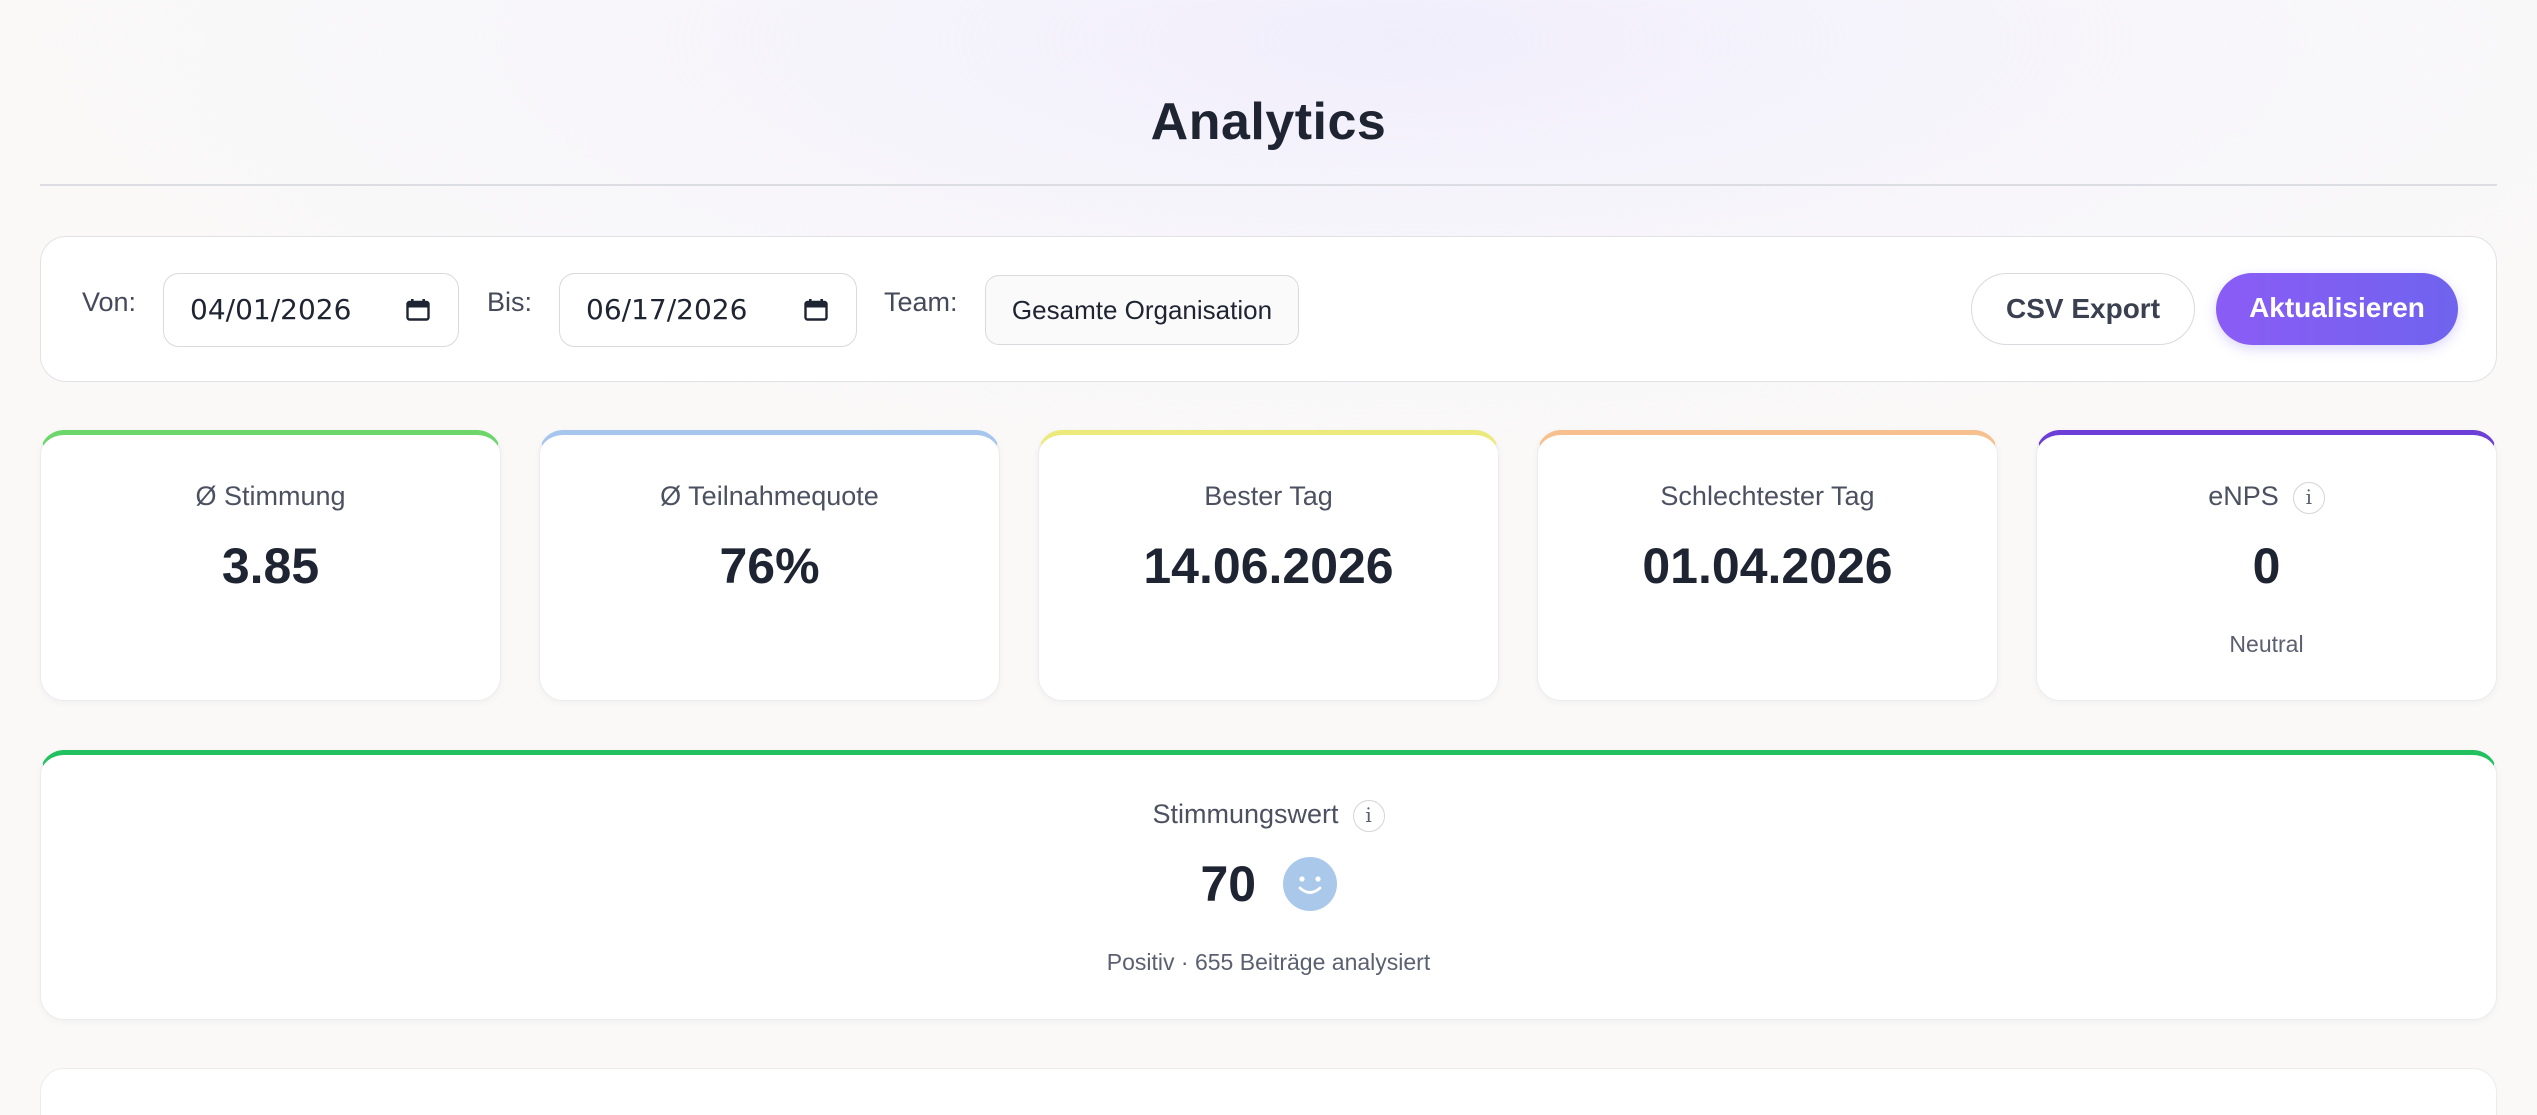 Image resolution: width=2537 pixels, height=1115 pixels. Describe the element at coordinates (1268, 496) in the screenshot. I see `kpi-label: Bester Tag` at that location.